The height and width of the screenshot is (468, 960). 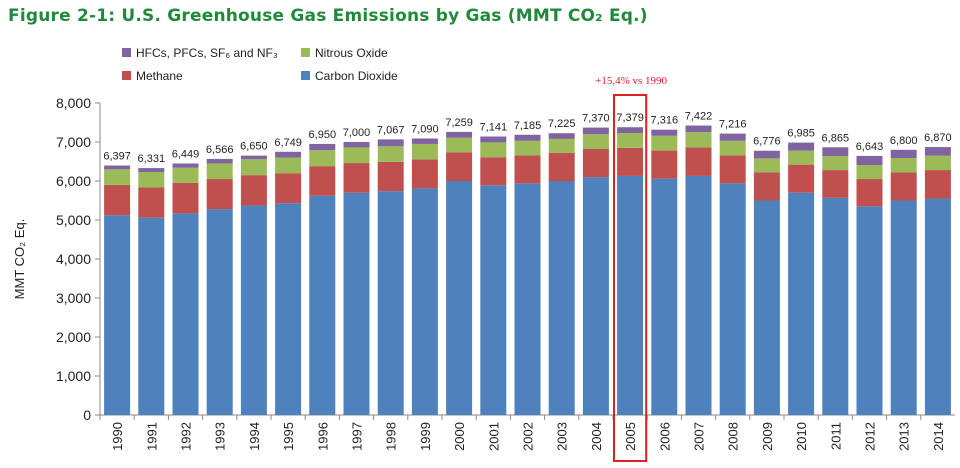 What do you see at coordinates (73, 142) in the screenshot?
I see `y-tick-label: 7,000` at bounding box center [73, 142].